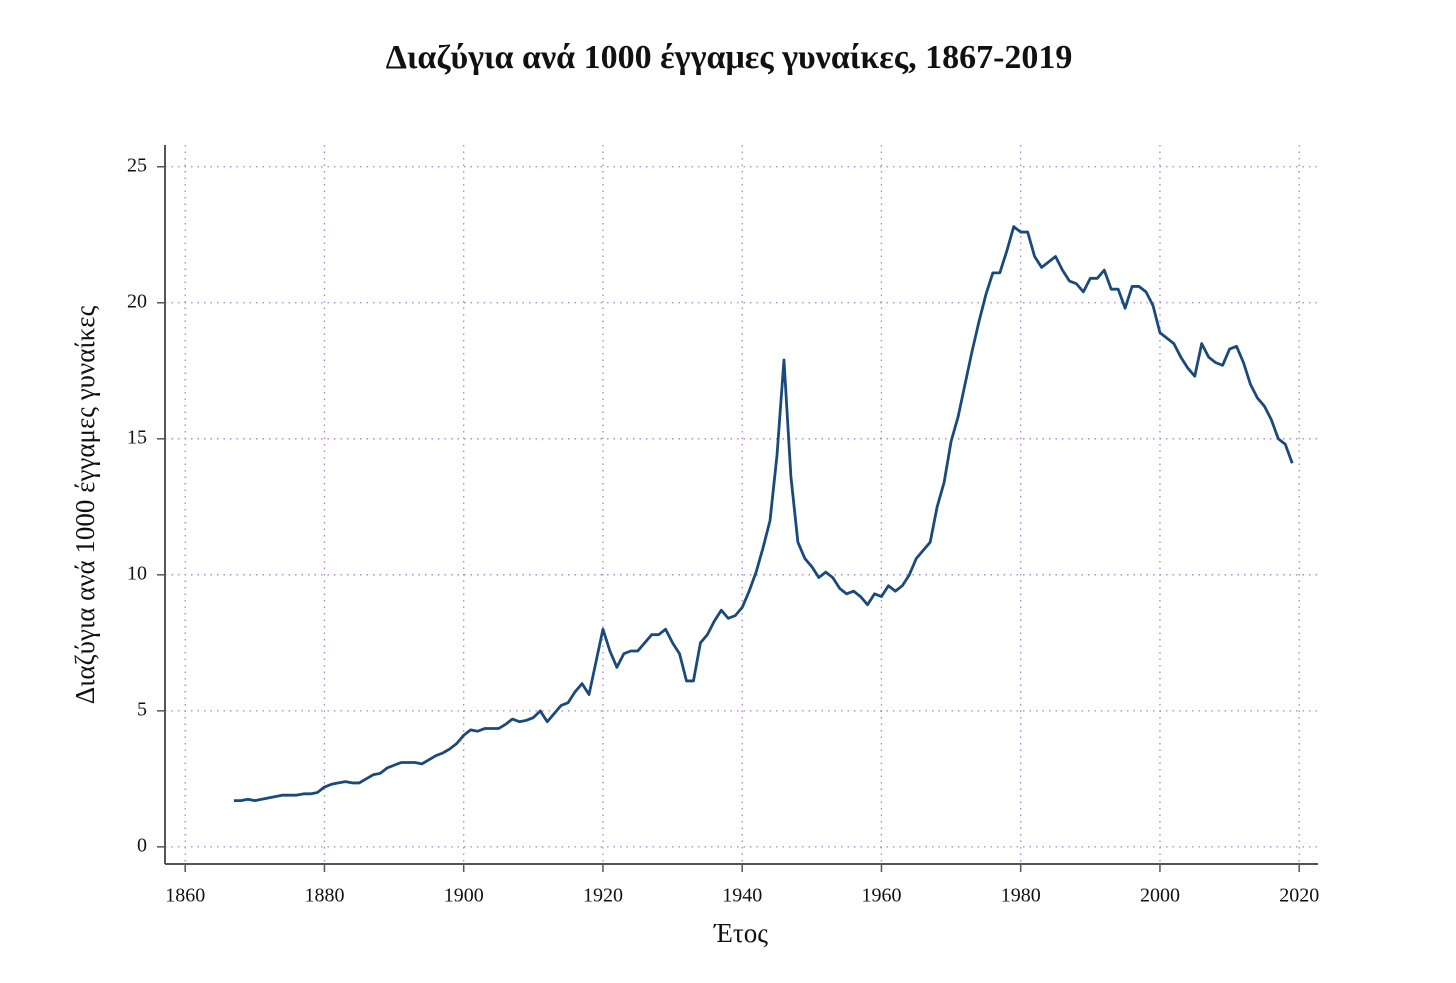 The width and height of the screenshot is (1456, 983). Describe the element at coordinates (185, 896) in the screenshot. I see `x-tick-label: 1860` at that location.